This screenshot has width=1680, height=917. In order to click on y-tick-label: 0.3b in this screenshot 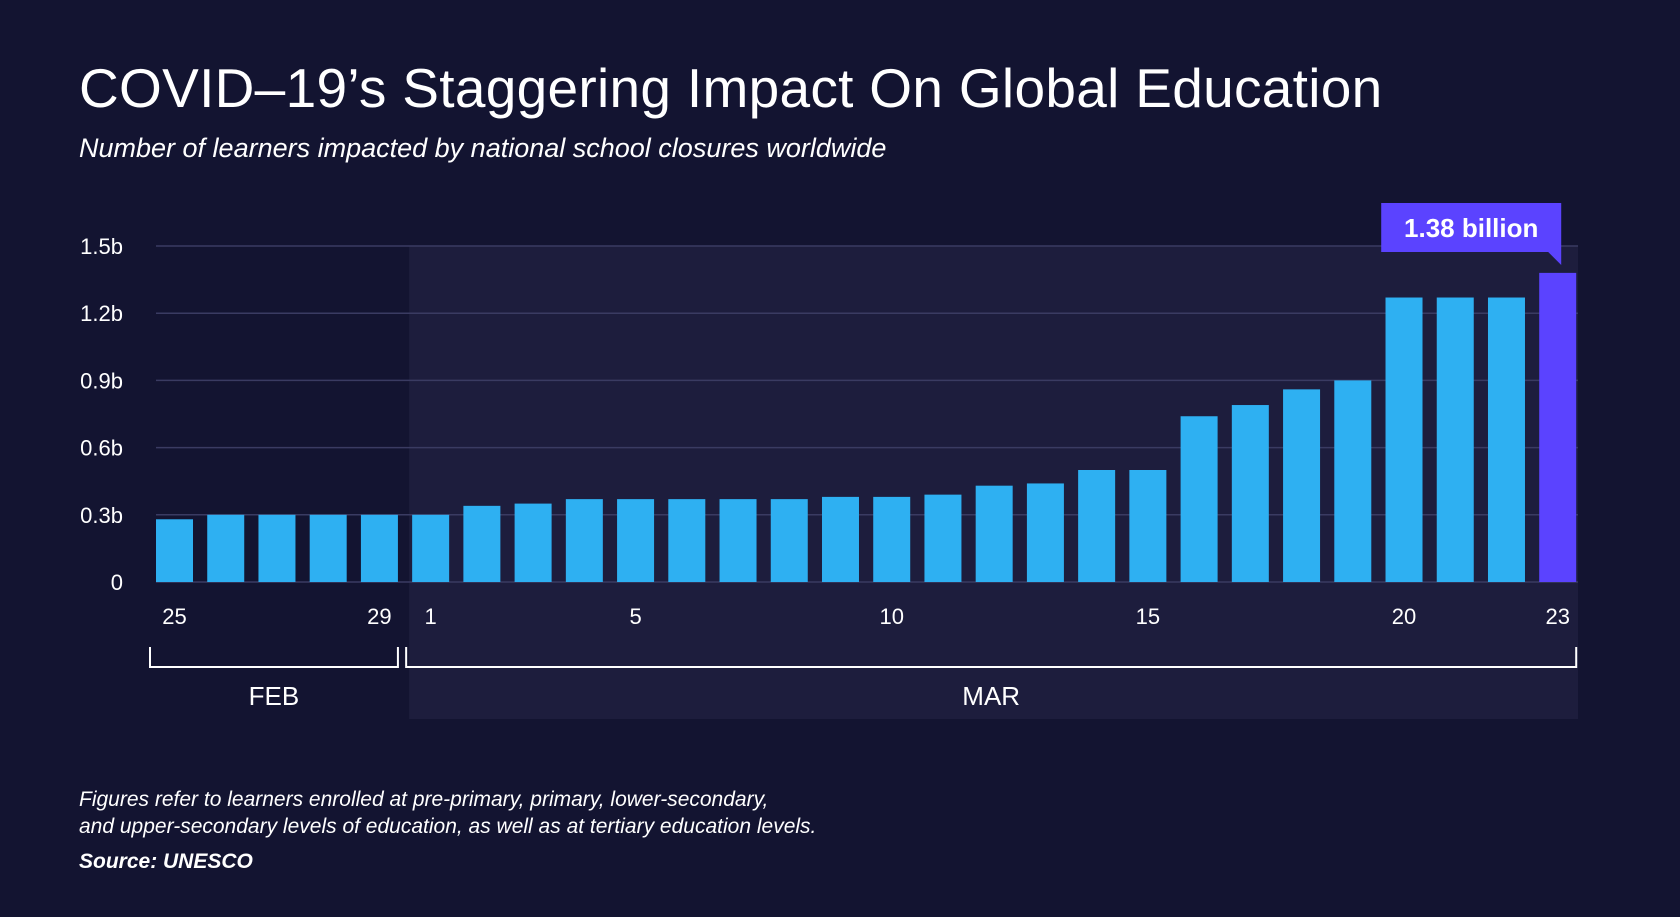, I will do `click(101, 515)`.